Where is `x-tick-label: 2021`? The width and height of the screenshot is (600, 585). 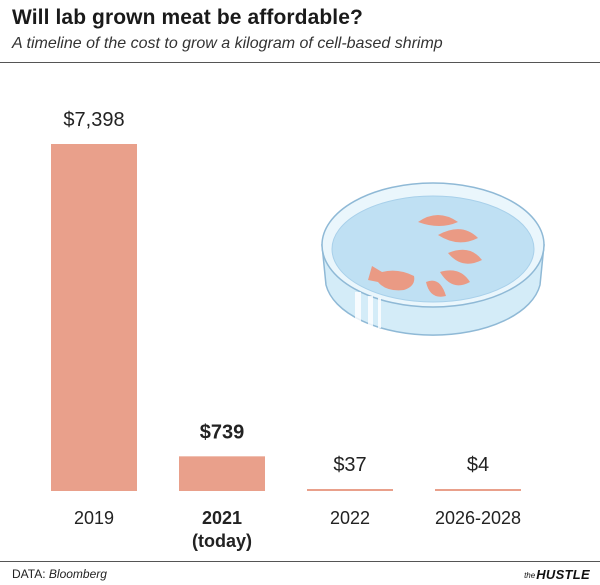 x-tick-label: 2021 is located at coordinates (222, 518).